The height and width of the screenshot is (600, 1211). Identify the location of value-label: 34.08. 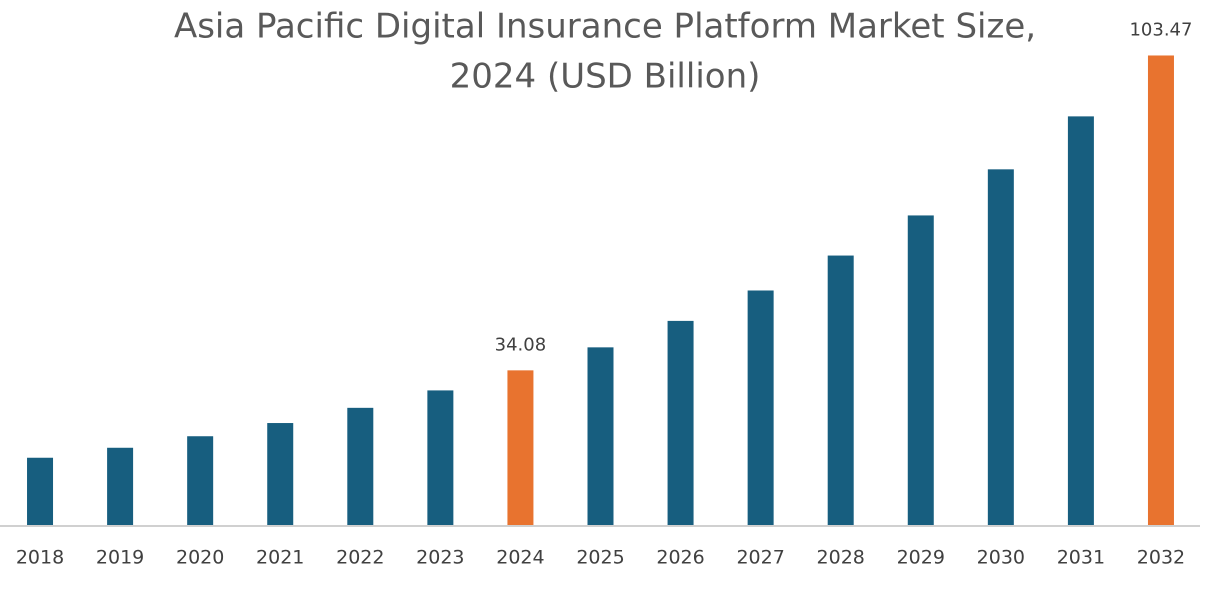
(521, 344).